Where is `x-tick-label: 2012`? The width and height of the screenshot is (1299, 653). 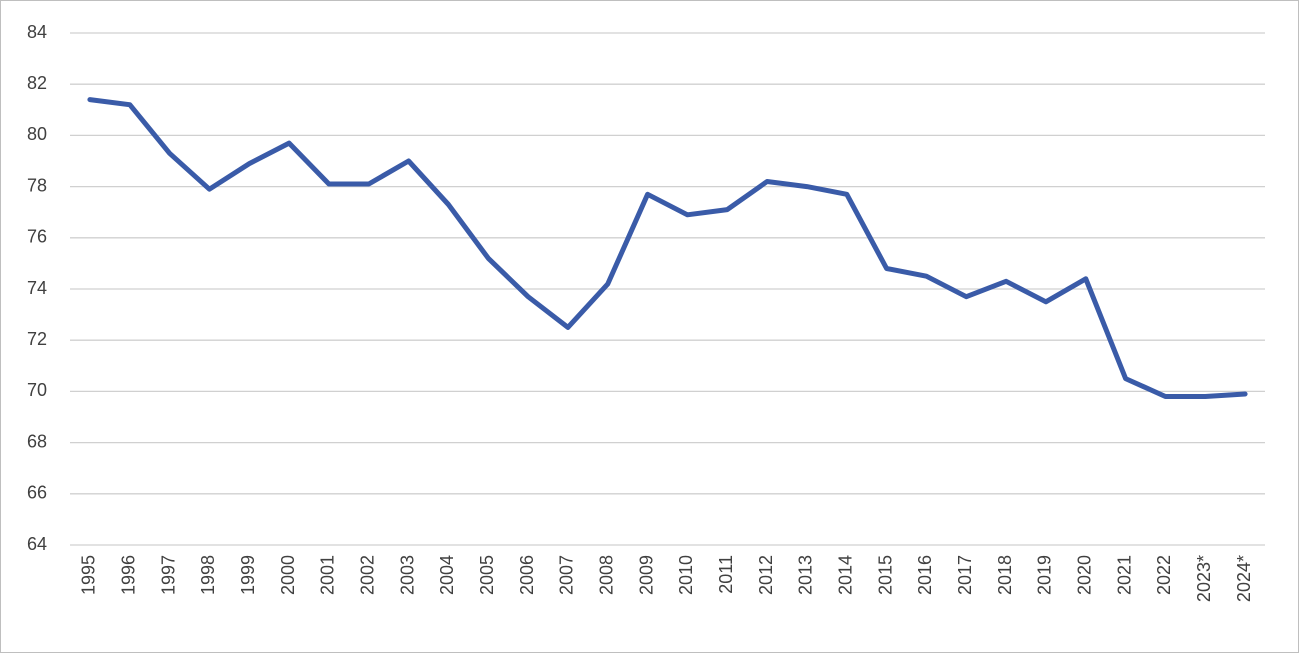 x-tick-label: 2012 is located at coordinates (766, 575).